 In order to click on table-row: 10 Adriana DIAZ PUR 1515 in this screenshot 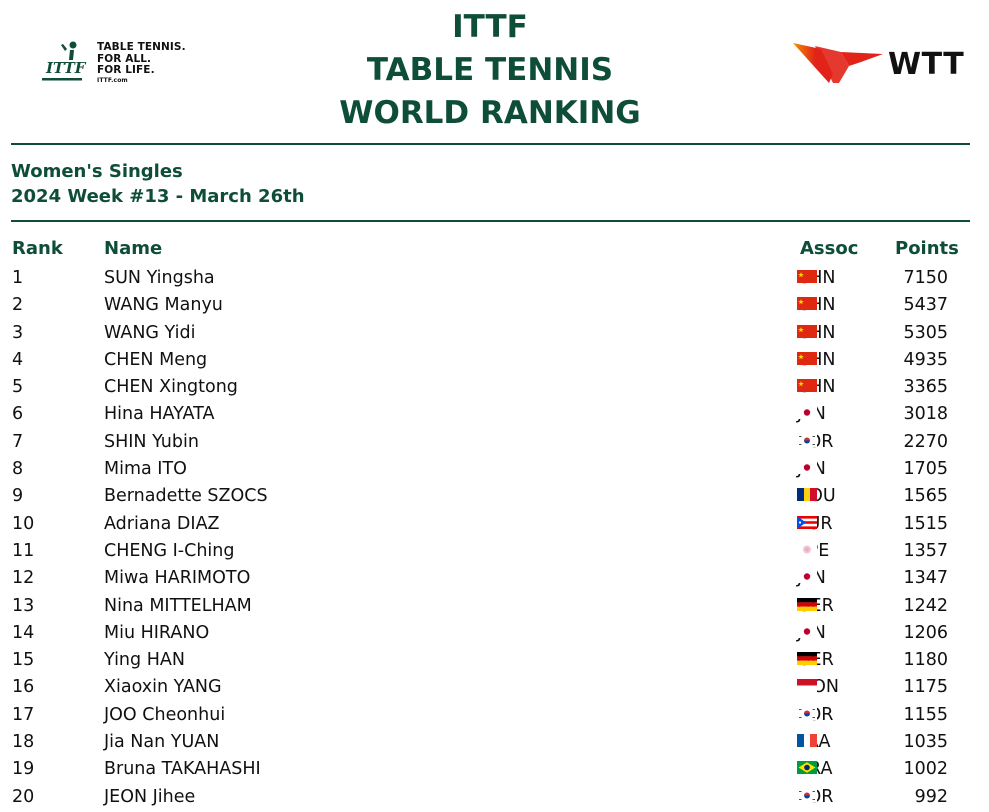, I will do `click(494, 525)`.